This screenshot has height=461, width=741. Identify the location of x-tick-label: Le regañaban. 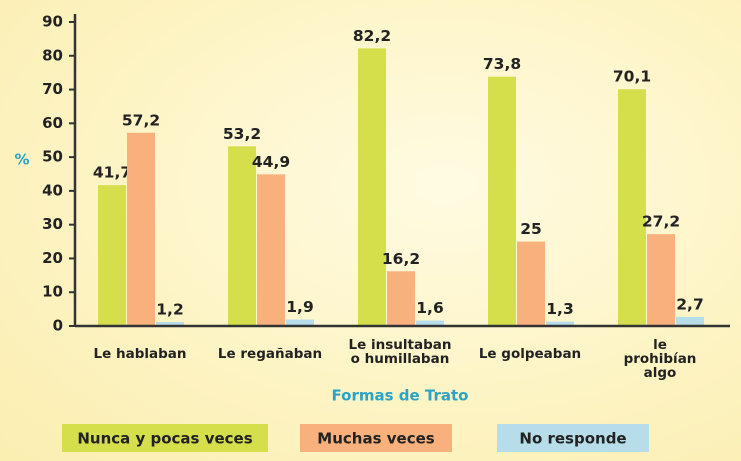
(270, 354).